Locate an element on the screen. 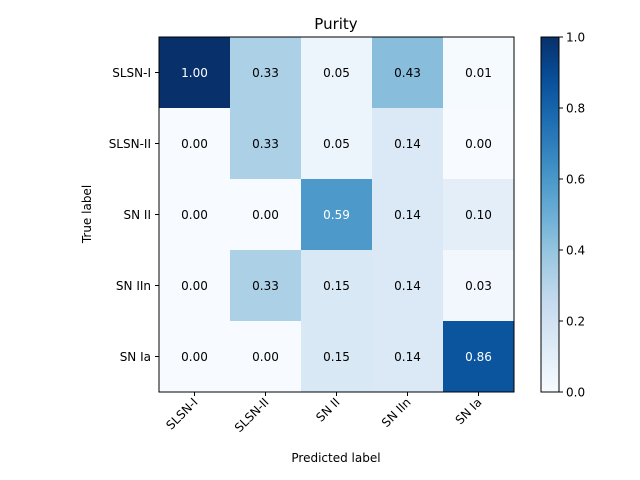 This screenshot has width=640, height=480. colorbar-tick-label: 0.2 is located at coordinates (575, 322).